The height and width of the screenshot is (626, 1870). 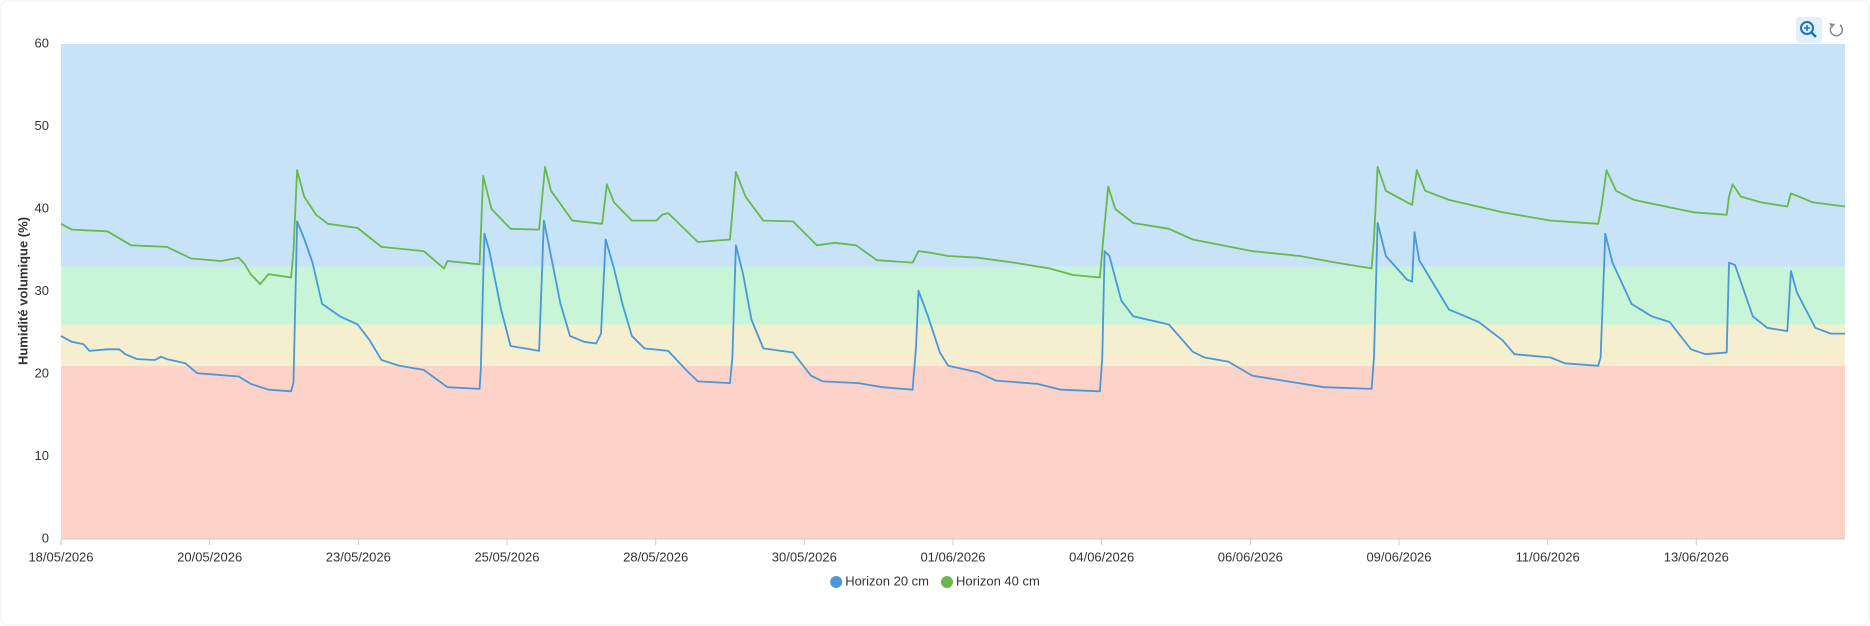 I want to click on x-tick-label: 28/05/2026, so click(x=655, y=556).